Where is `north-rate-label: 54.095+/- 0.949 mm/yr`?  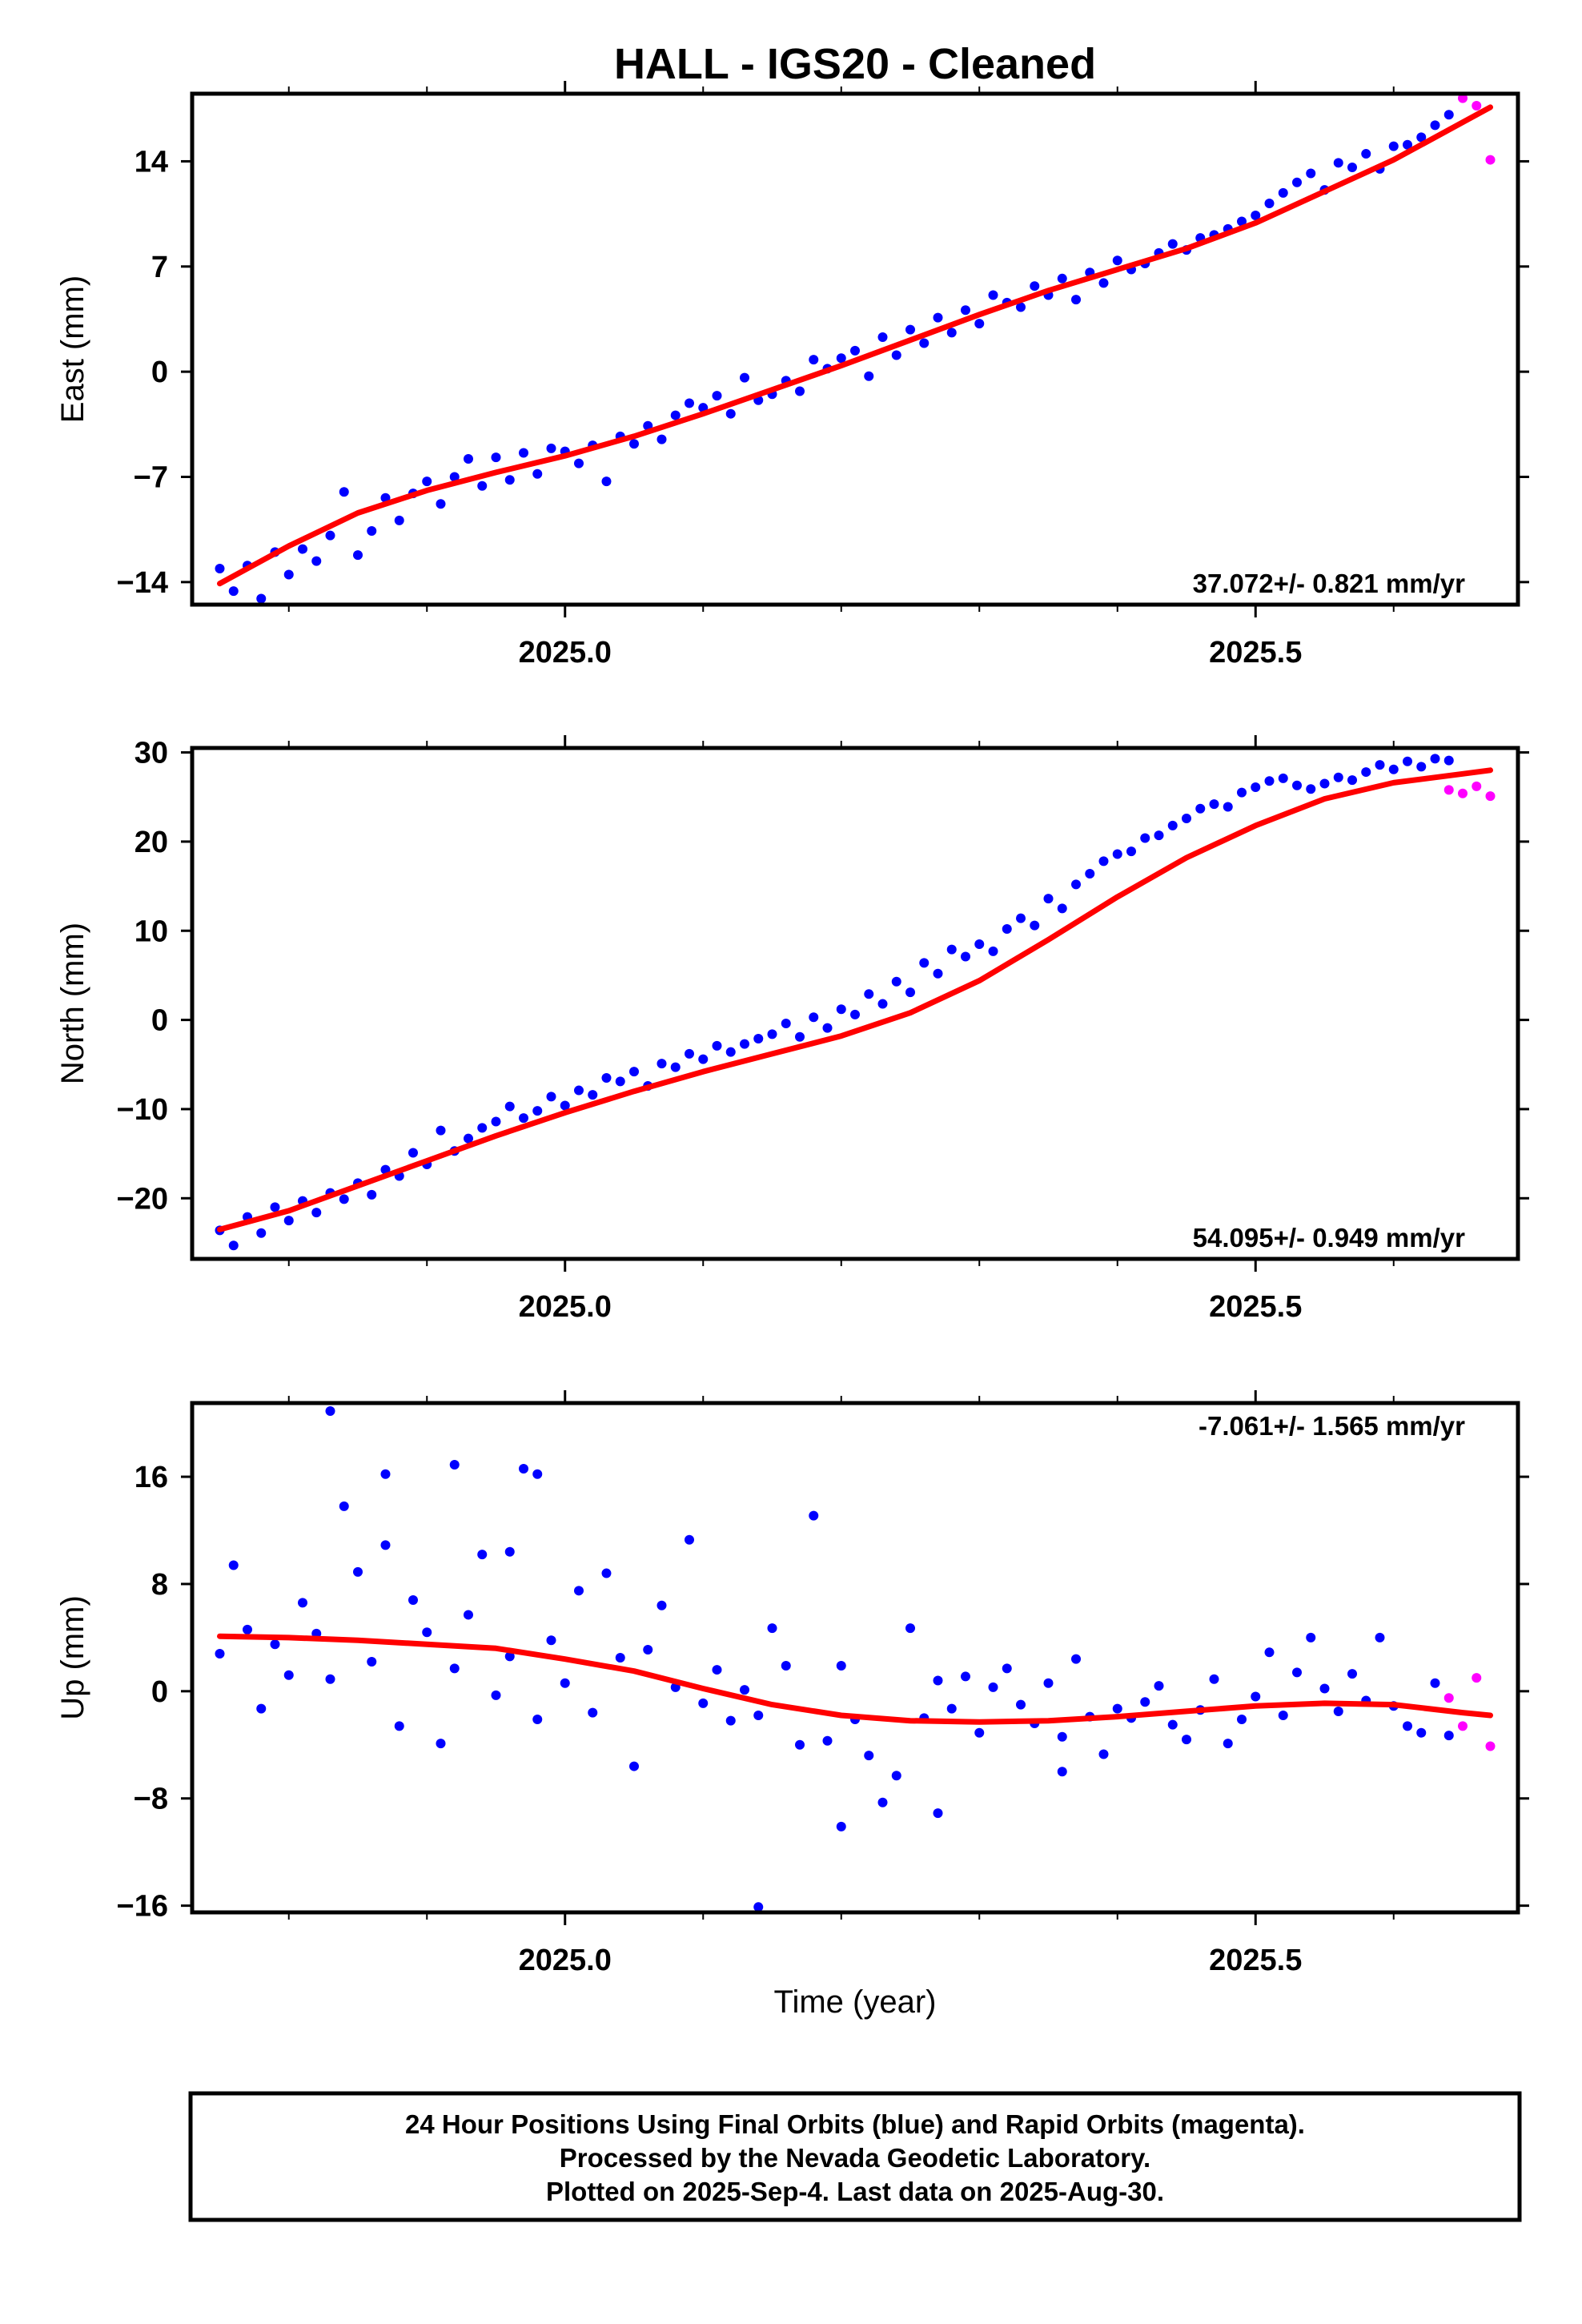
north-rate-label: 54.095+/- 0.949 mm/yr is located at coordinates (1329, 1237).